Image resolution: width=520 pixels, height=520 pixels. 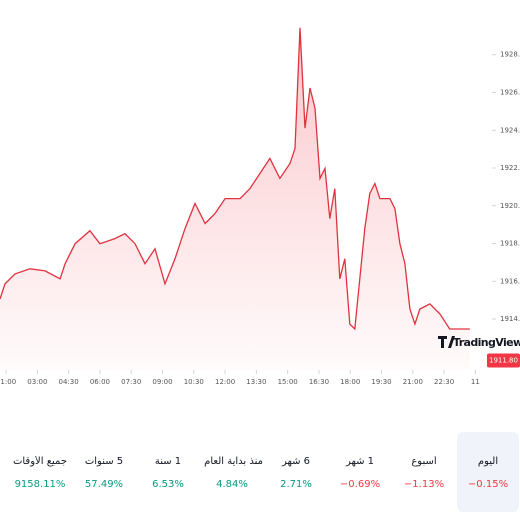 I want to click on period-change: 2.71%, so click(x=296, y=484).